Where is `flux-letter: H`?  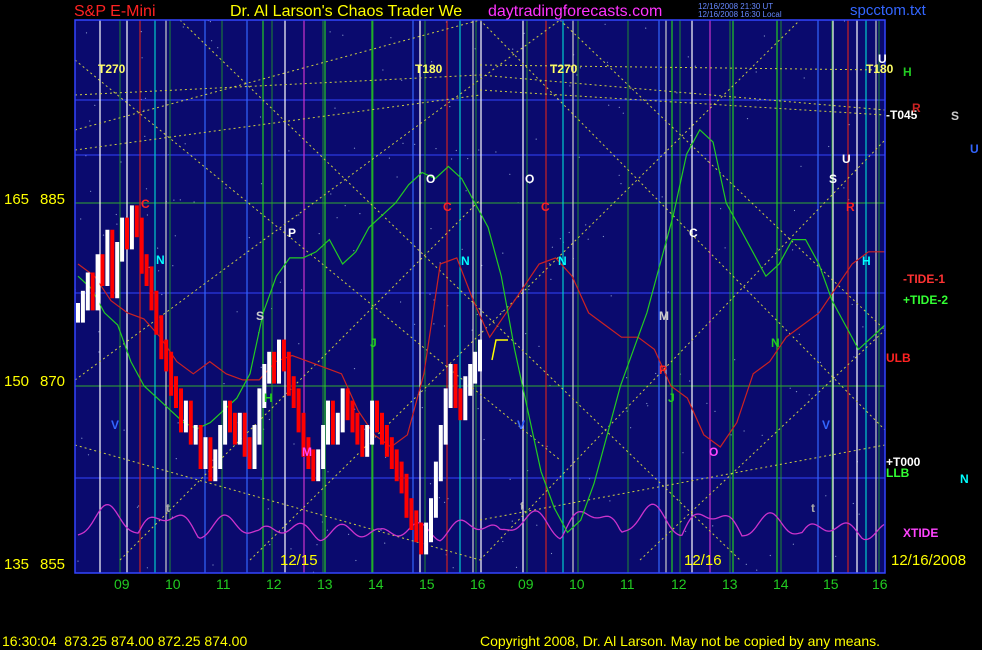
flux-letter: H is located at coordinates (268, 398).